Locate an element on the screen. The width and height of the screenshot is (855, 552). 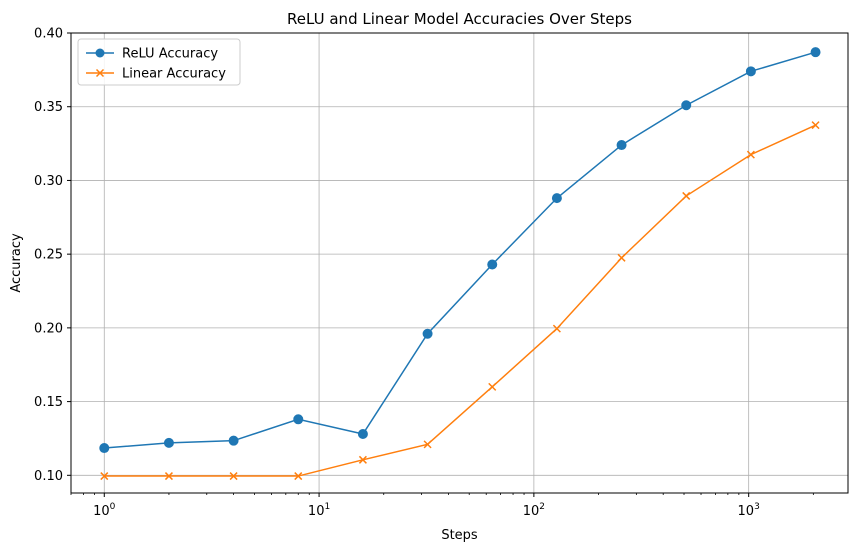
legend: ReLU Accuracy Linear Accuracy is located at coordinates (159, 62).